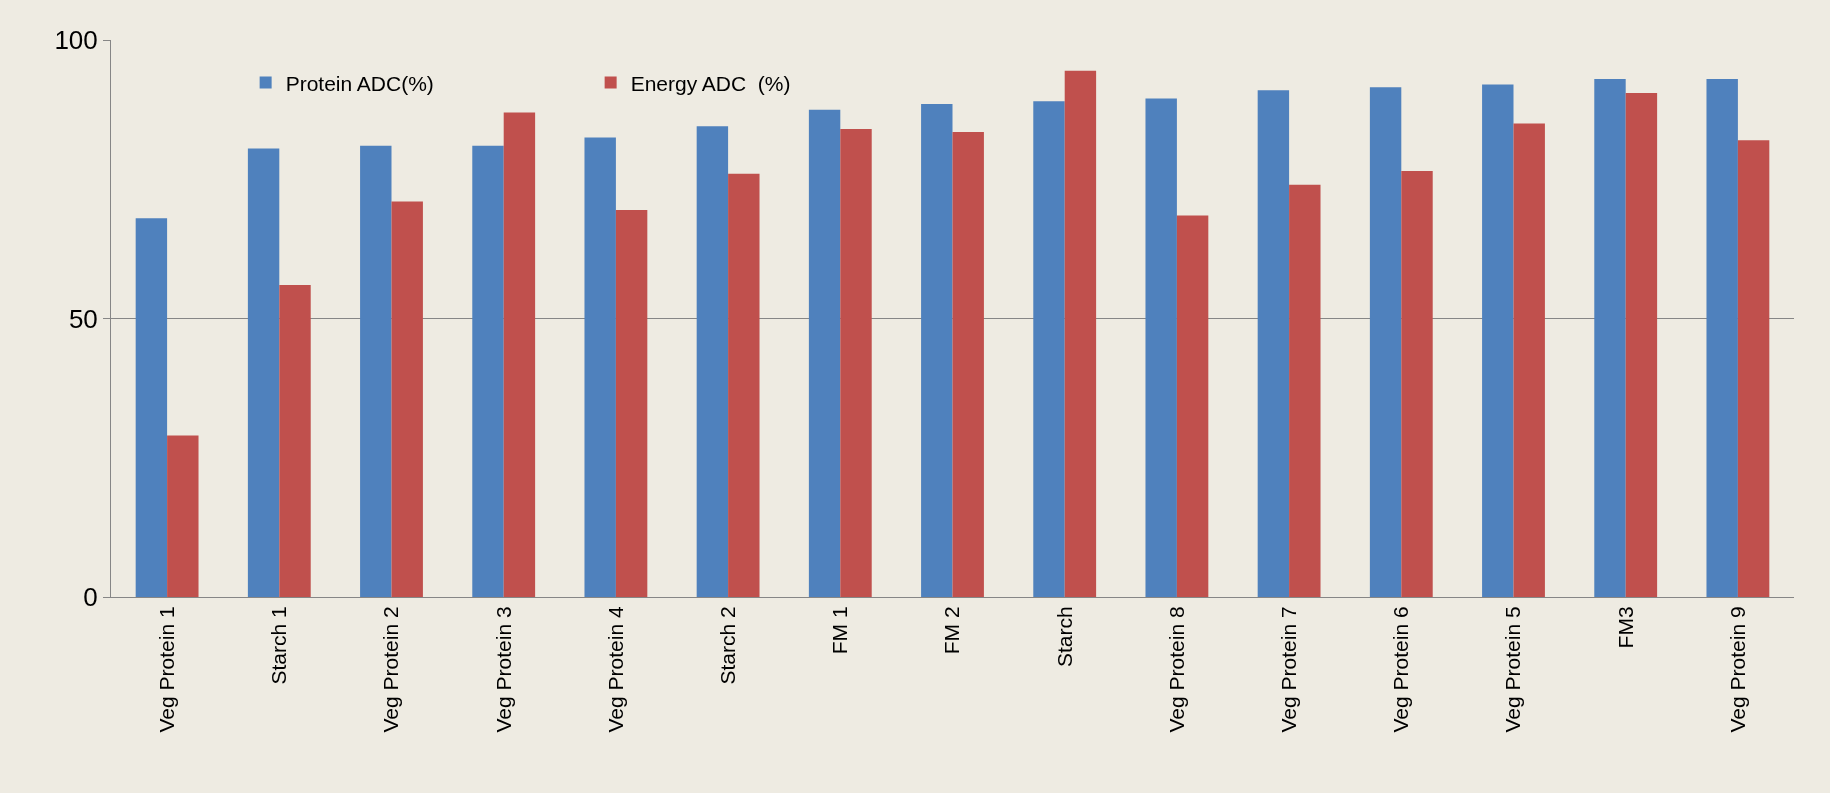  Describe the element at coordinates (710, 83) in the screenshot. I see `legend-label: Energy ADC (%)` at that location.